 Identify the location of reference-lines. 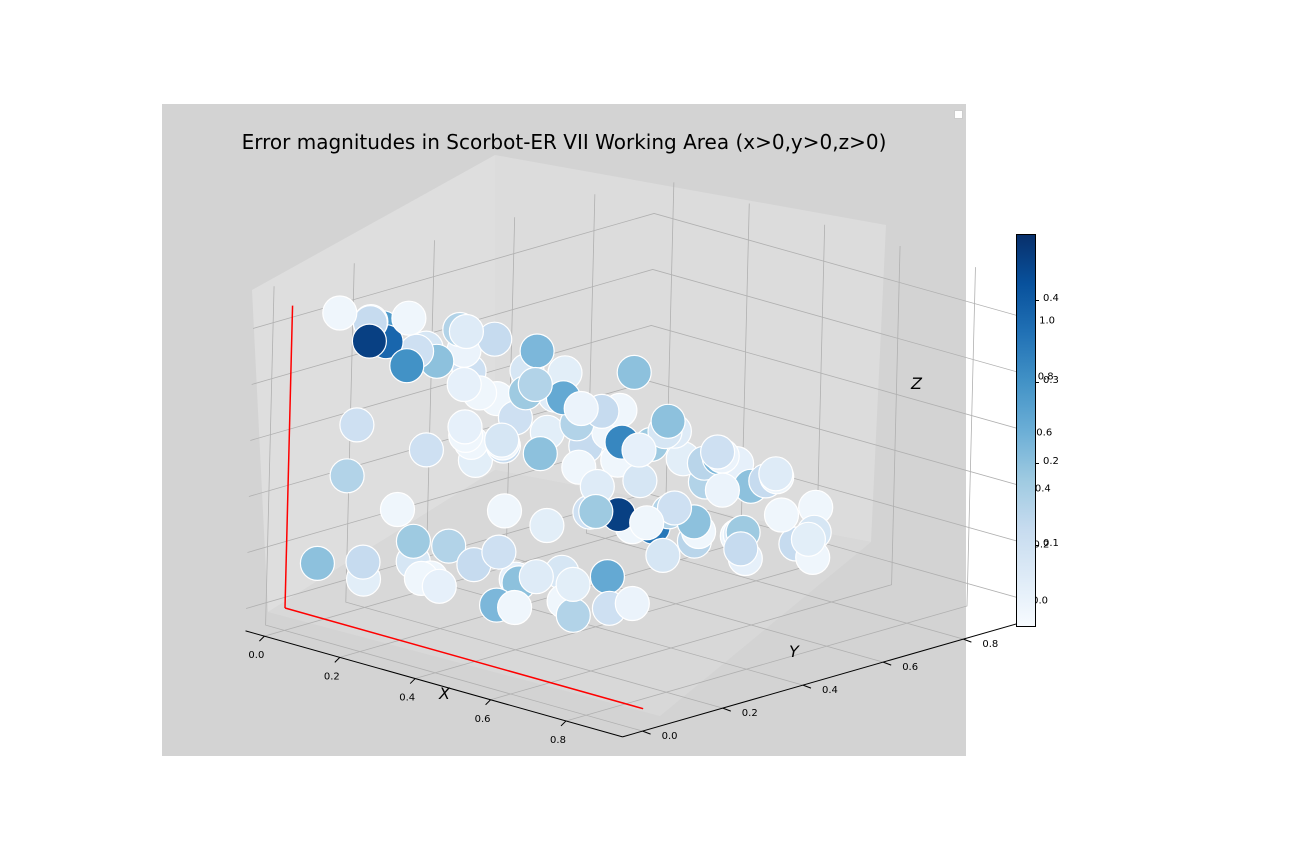
(464, 507).